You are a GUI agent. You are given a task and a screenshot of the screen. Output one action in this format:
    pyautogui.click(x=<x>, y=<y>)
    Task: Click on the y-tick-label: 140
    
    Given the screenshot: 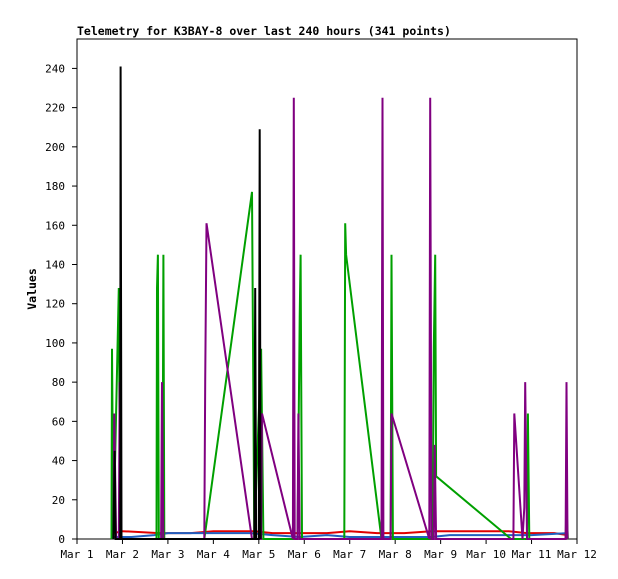 What is the action you would take?
    pyautogui.click(x=55, y=264)
    